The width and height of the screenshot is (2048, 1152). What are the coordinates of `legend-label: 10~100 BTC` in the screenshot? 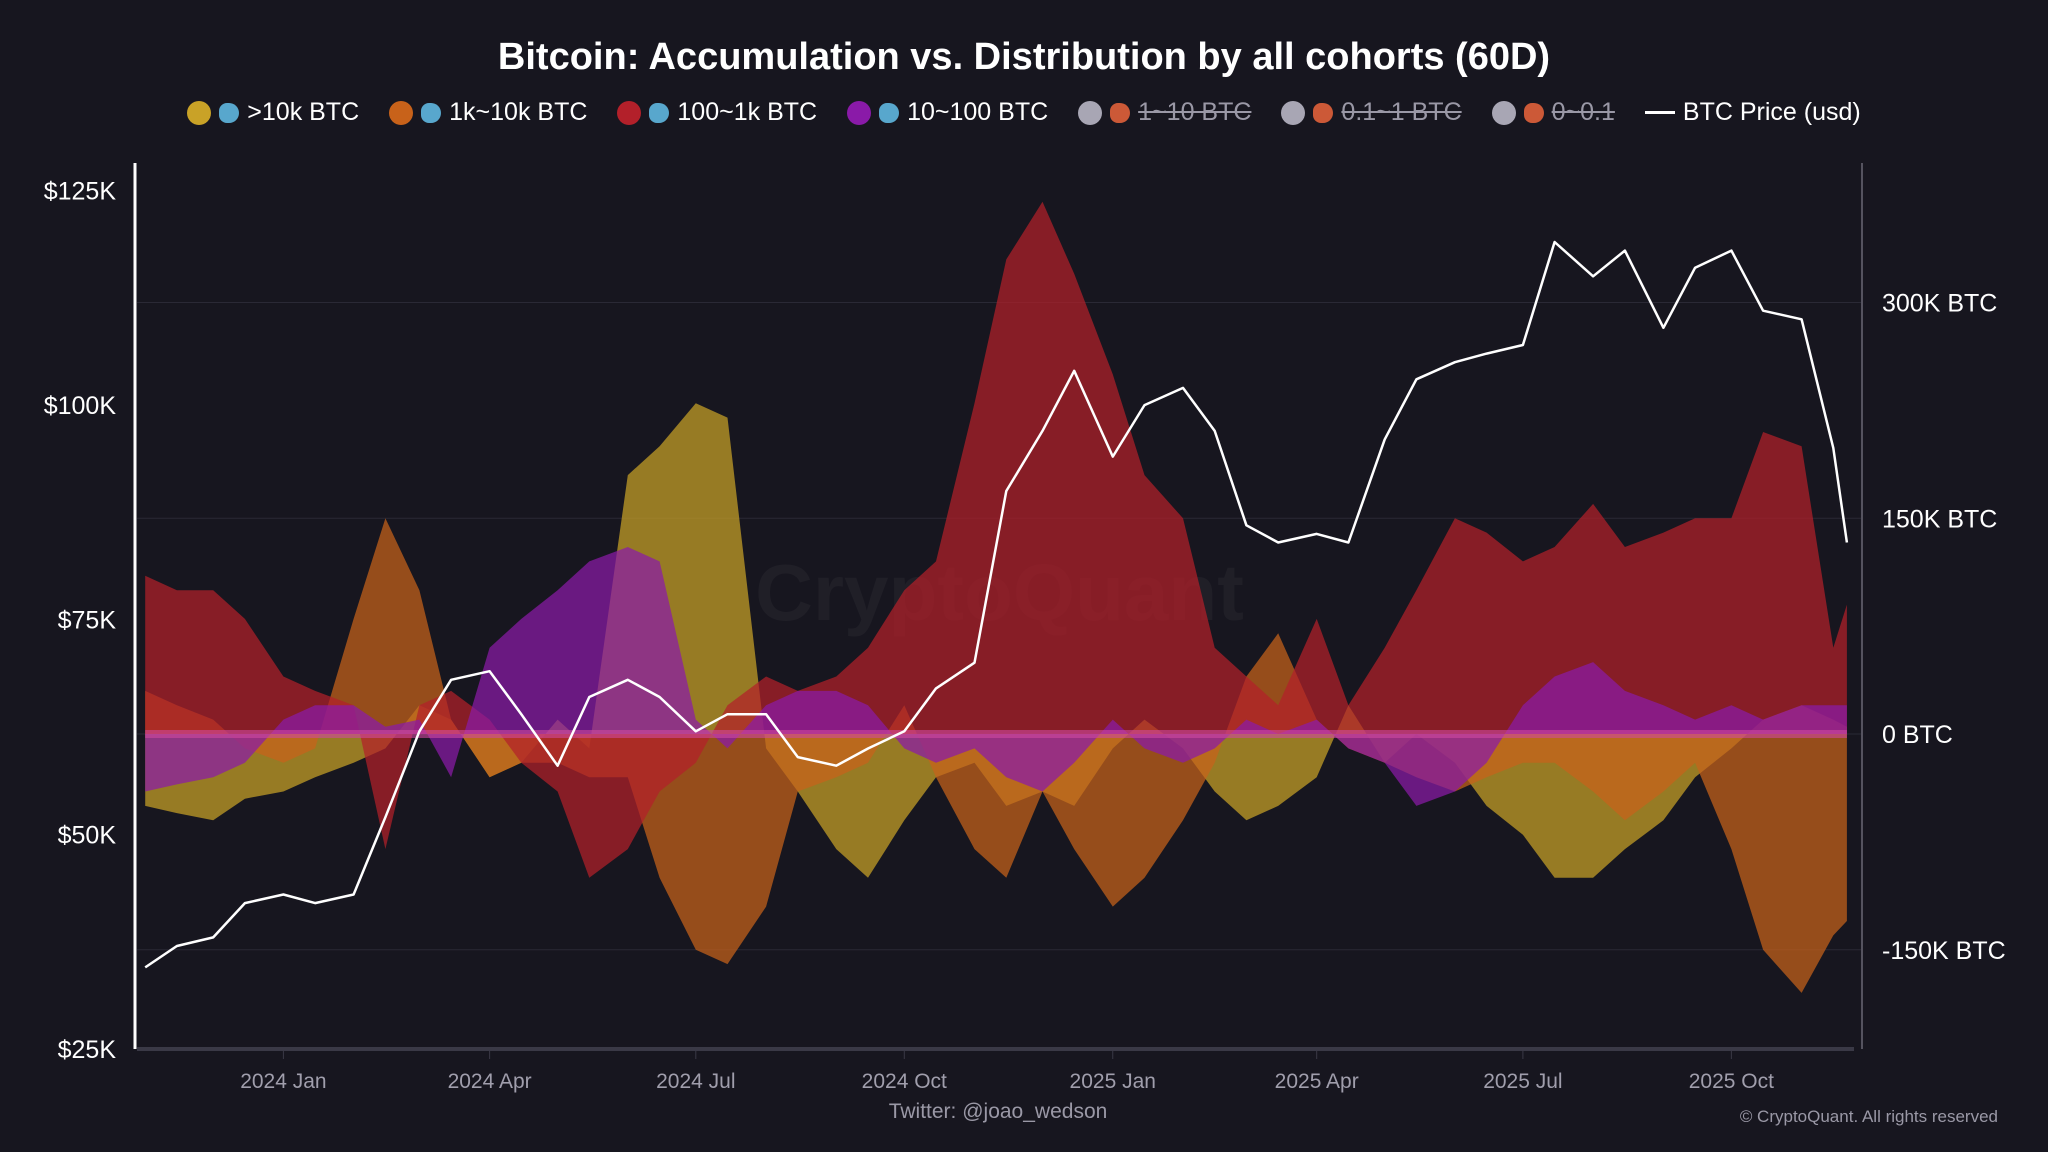 It's located at (978, 112).